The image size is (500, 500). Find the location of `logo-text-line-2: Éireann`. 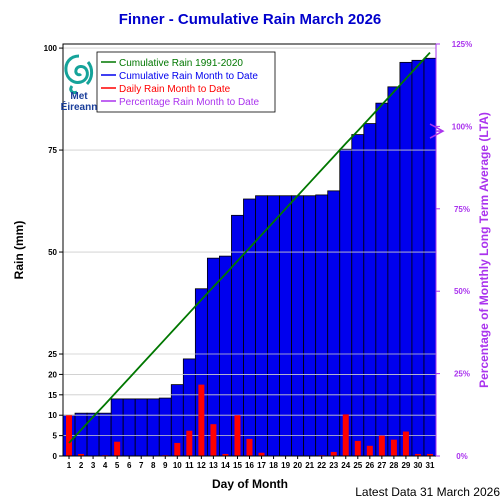

logo-text-line-2: Éireann is located at coordinates (79, 106).